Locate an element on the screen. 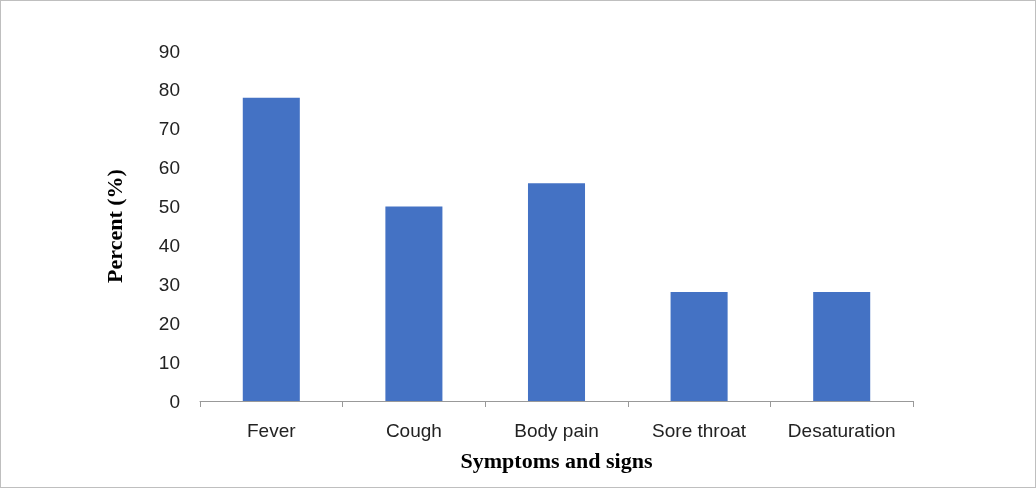 This screenshot has width=1036, height=488. x-tick-label: Fever is located at coordinates (272, 430).